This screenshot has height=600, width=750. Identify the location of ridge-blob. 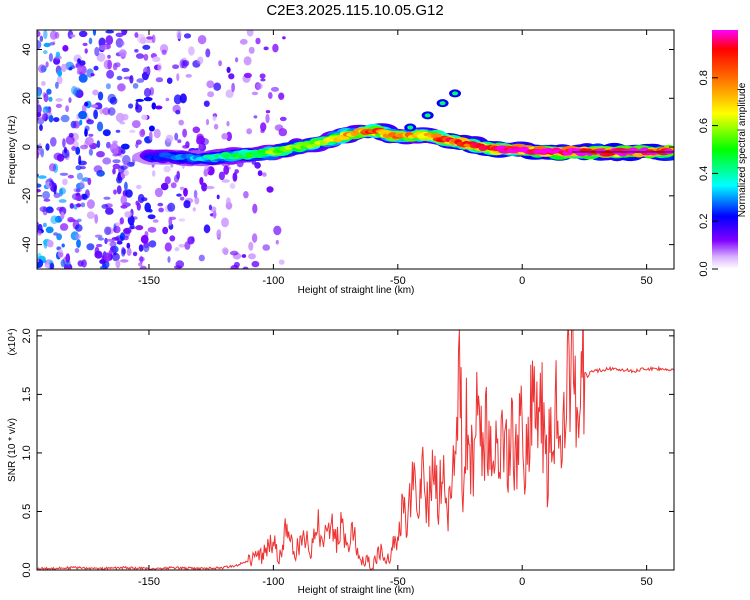
(343, 138).